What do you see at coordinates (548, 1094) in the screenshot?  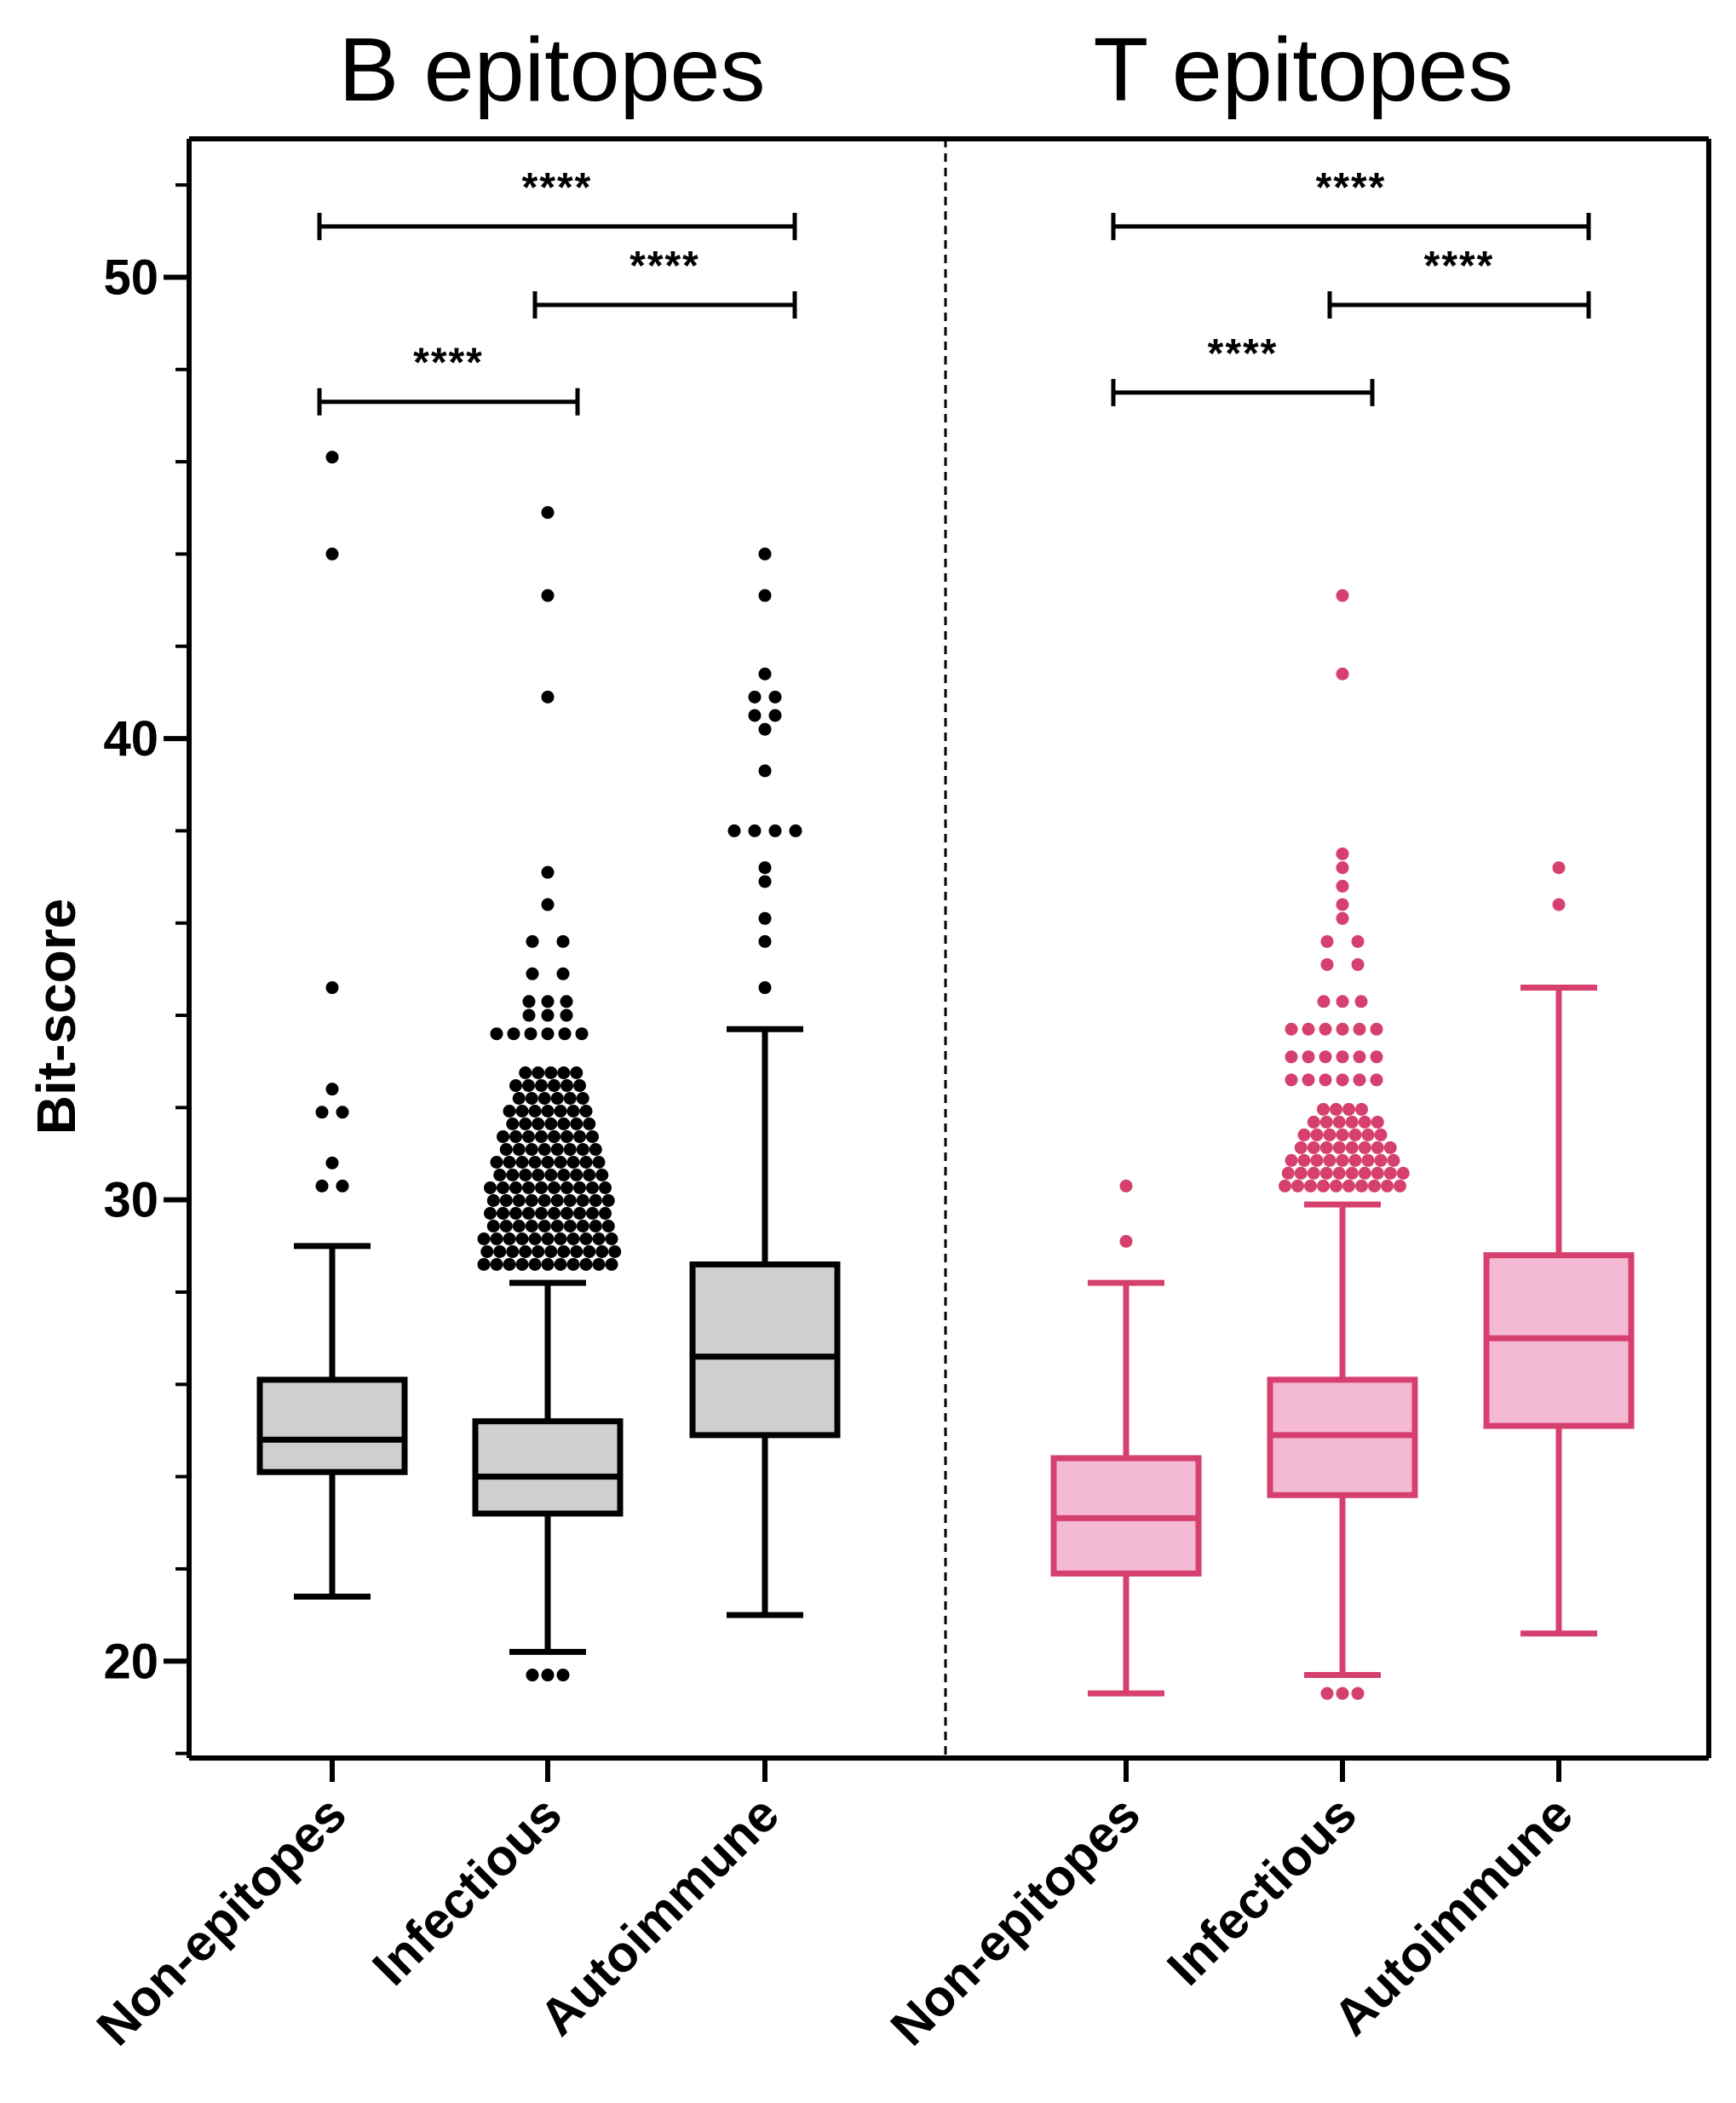 I see `box-infectious` at bounding box center [548, 1094].